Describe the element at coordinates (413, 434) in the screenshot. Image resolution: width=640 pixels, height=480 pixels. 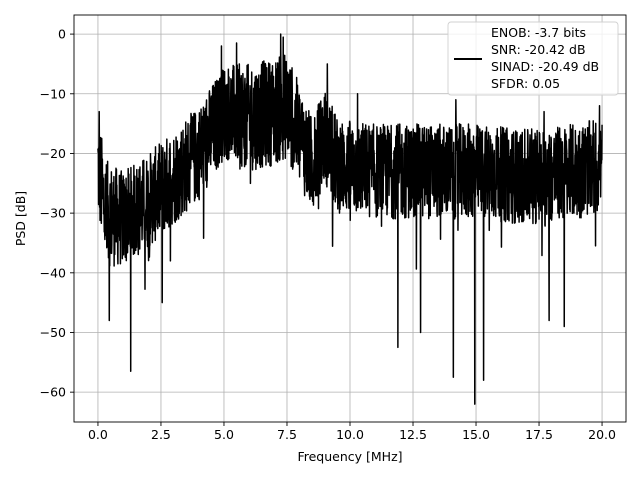
I see `x-tick-label: 12.5` at that location.